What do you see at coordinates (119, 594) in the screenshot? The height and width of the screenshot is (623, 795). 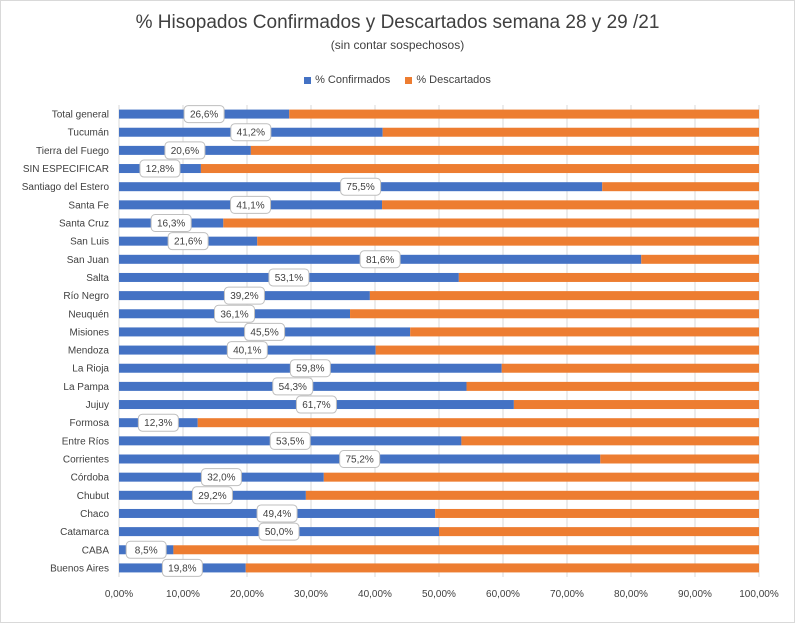 I see `x-tick-label: 0,00%` at bounding box center [119, 594].